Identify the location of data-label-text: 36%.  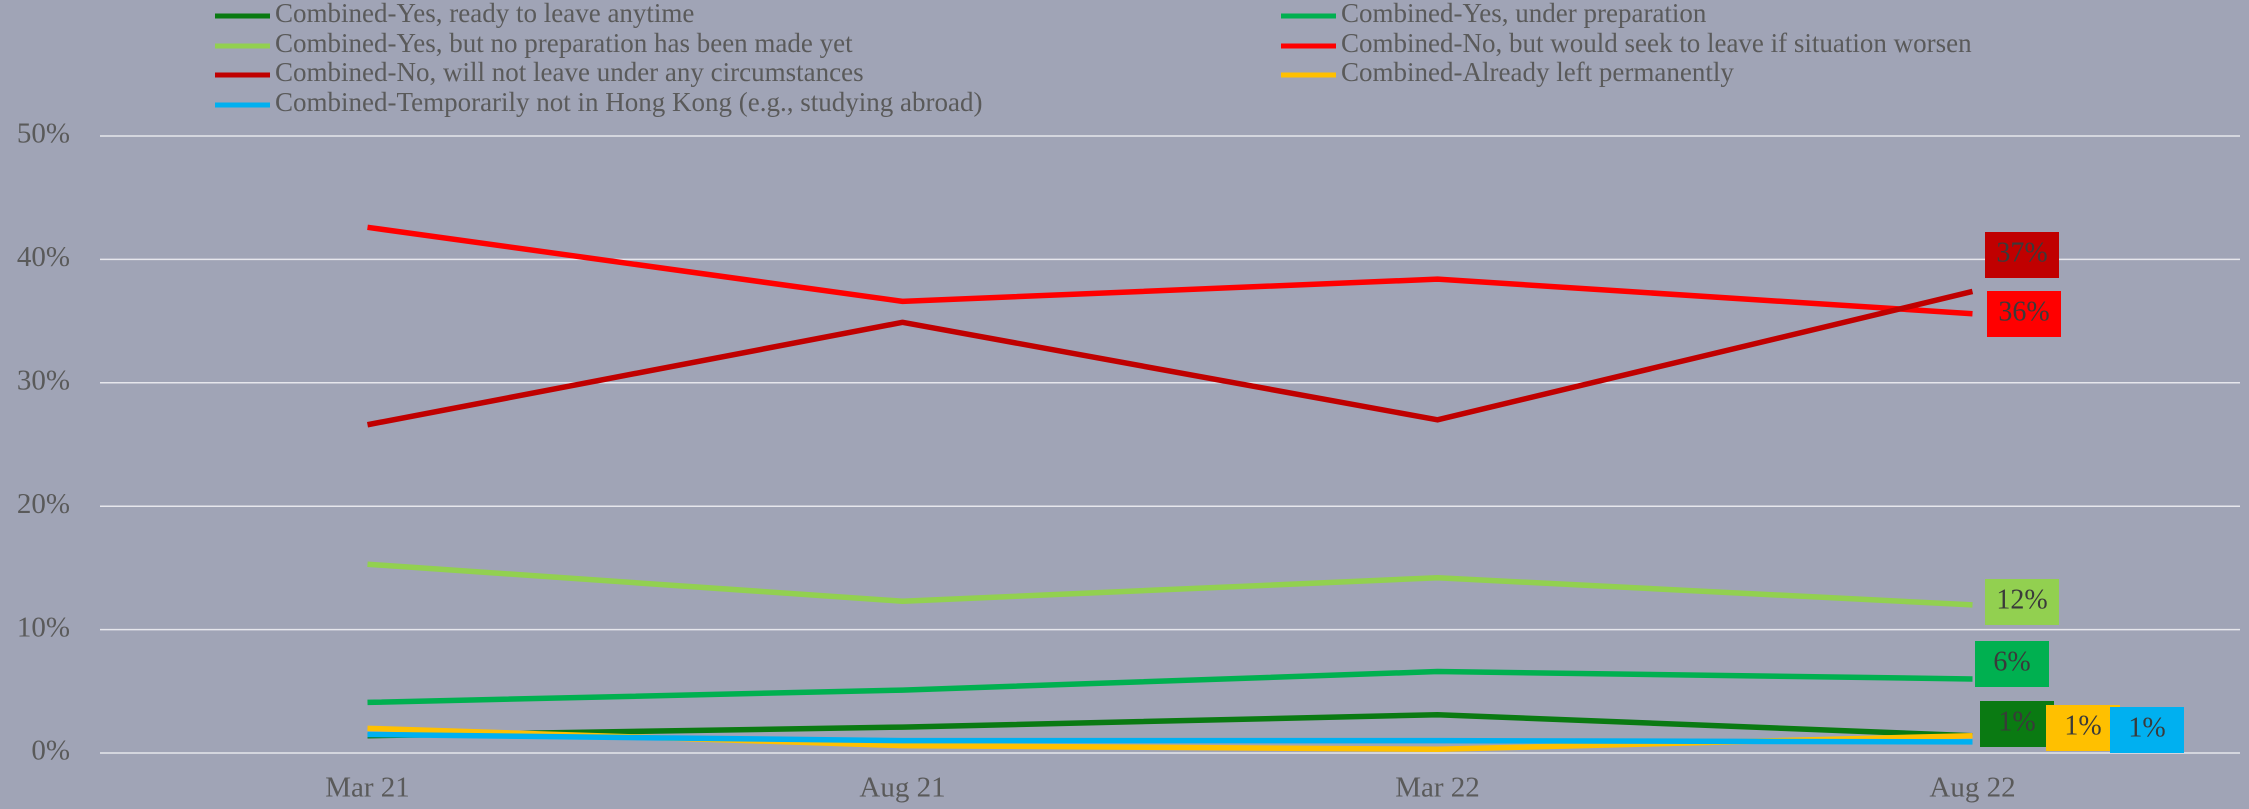
(2023, 311).